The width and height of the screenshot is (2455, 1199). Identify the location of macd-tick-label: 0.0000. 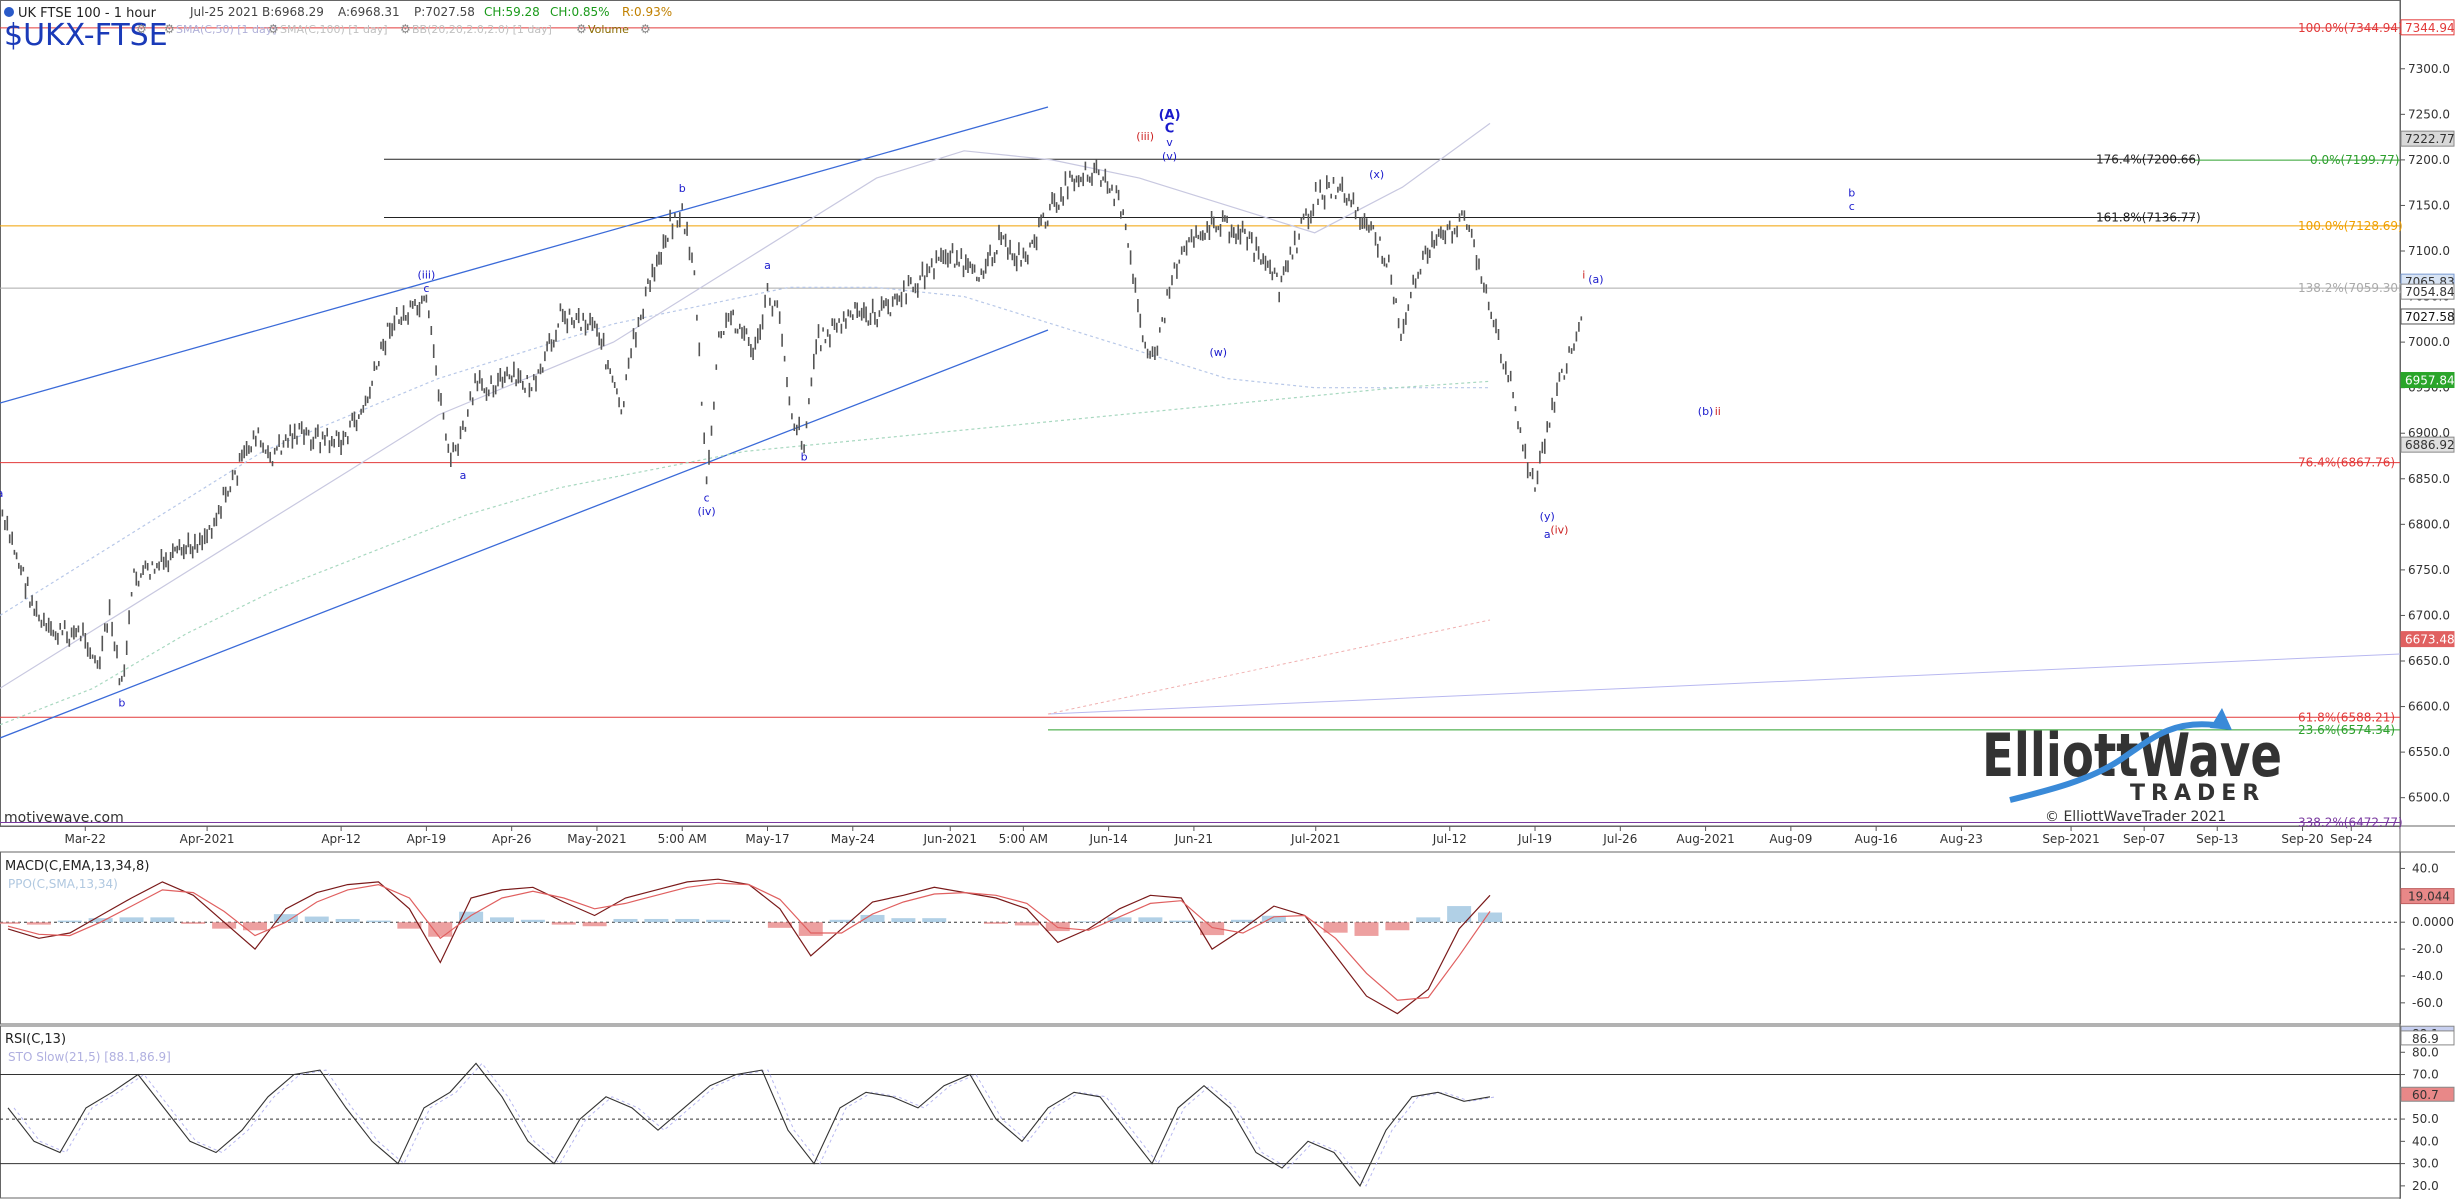
(2433, 922).